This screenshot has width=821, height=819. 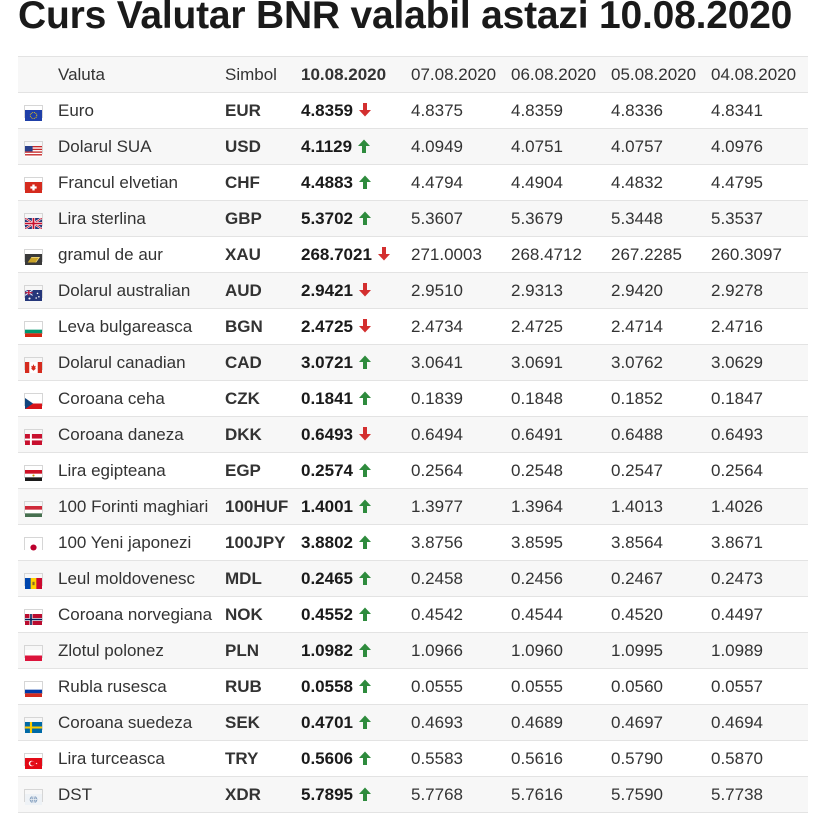 I want to click on rate-date-4: 0.1847, so click(x=759, y=398).